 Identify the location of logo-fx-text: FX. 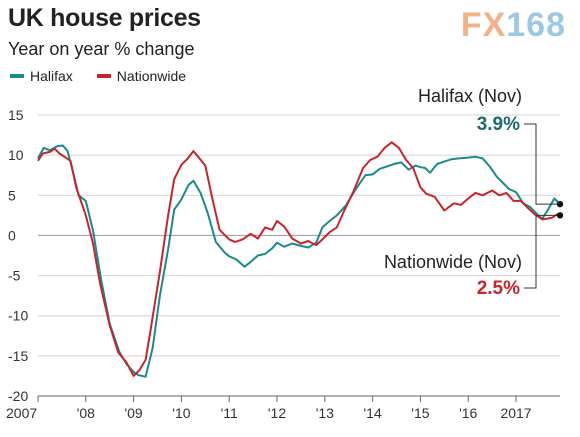
(483, 25).